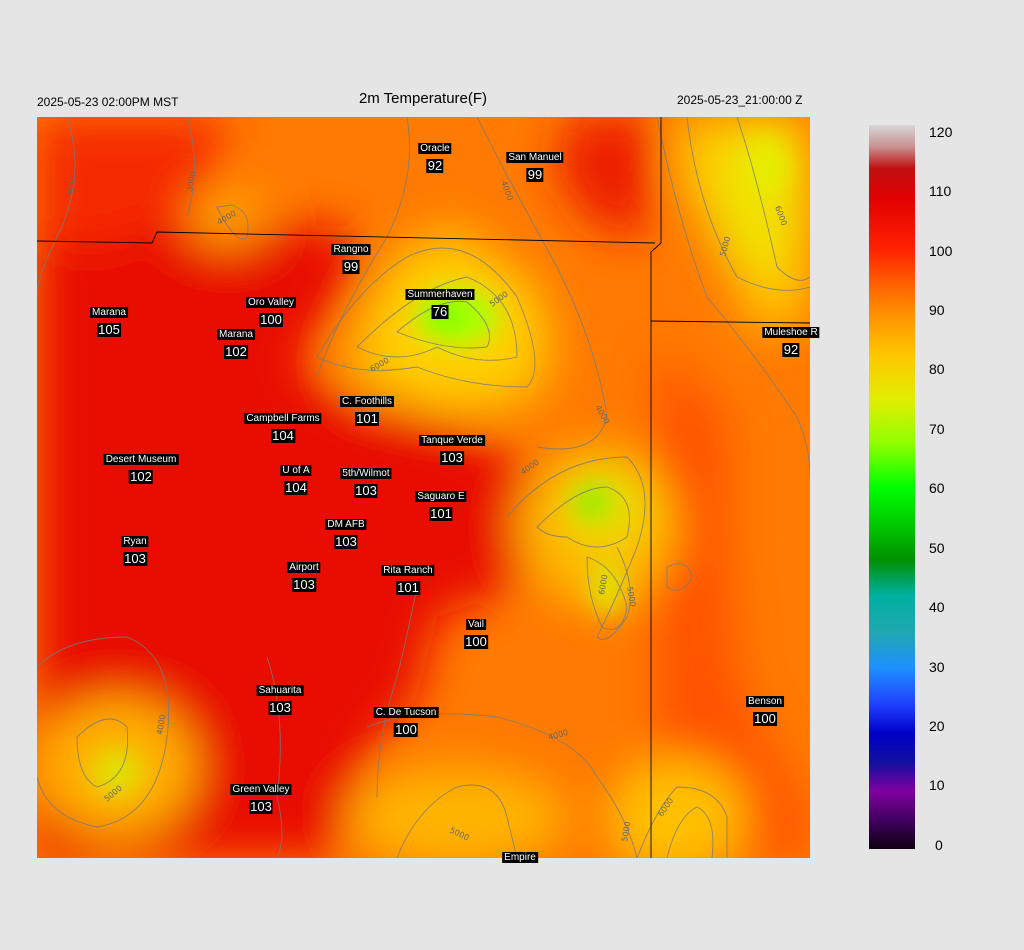  I want to click on station-vail: Vail 100, so click(476, 632).